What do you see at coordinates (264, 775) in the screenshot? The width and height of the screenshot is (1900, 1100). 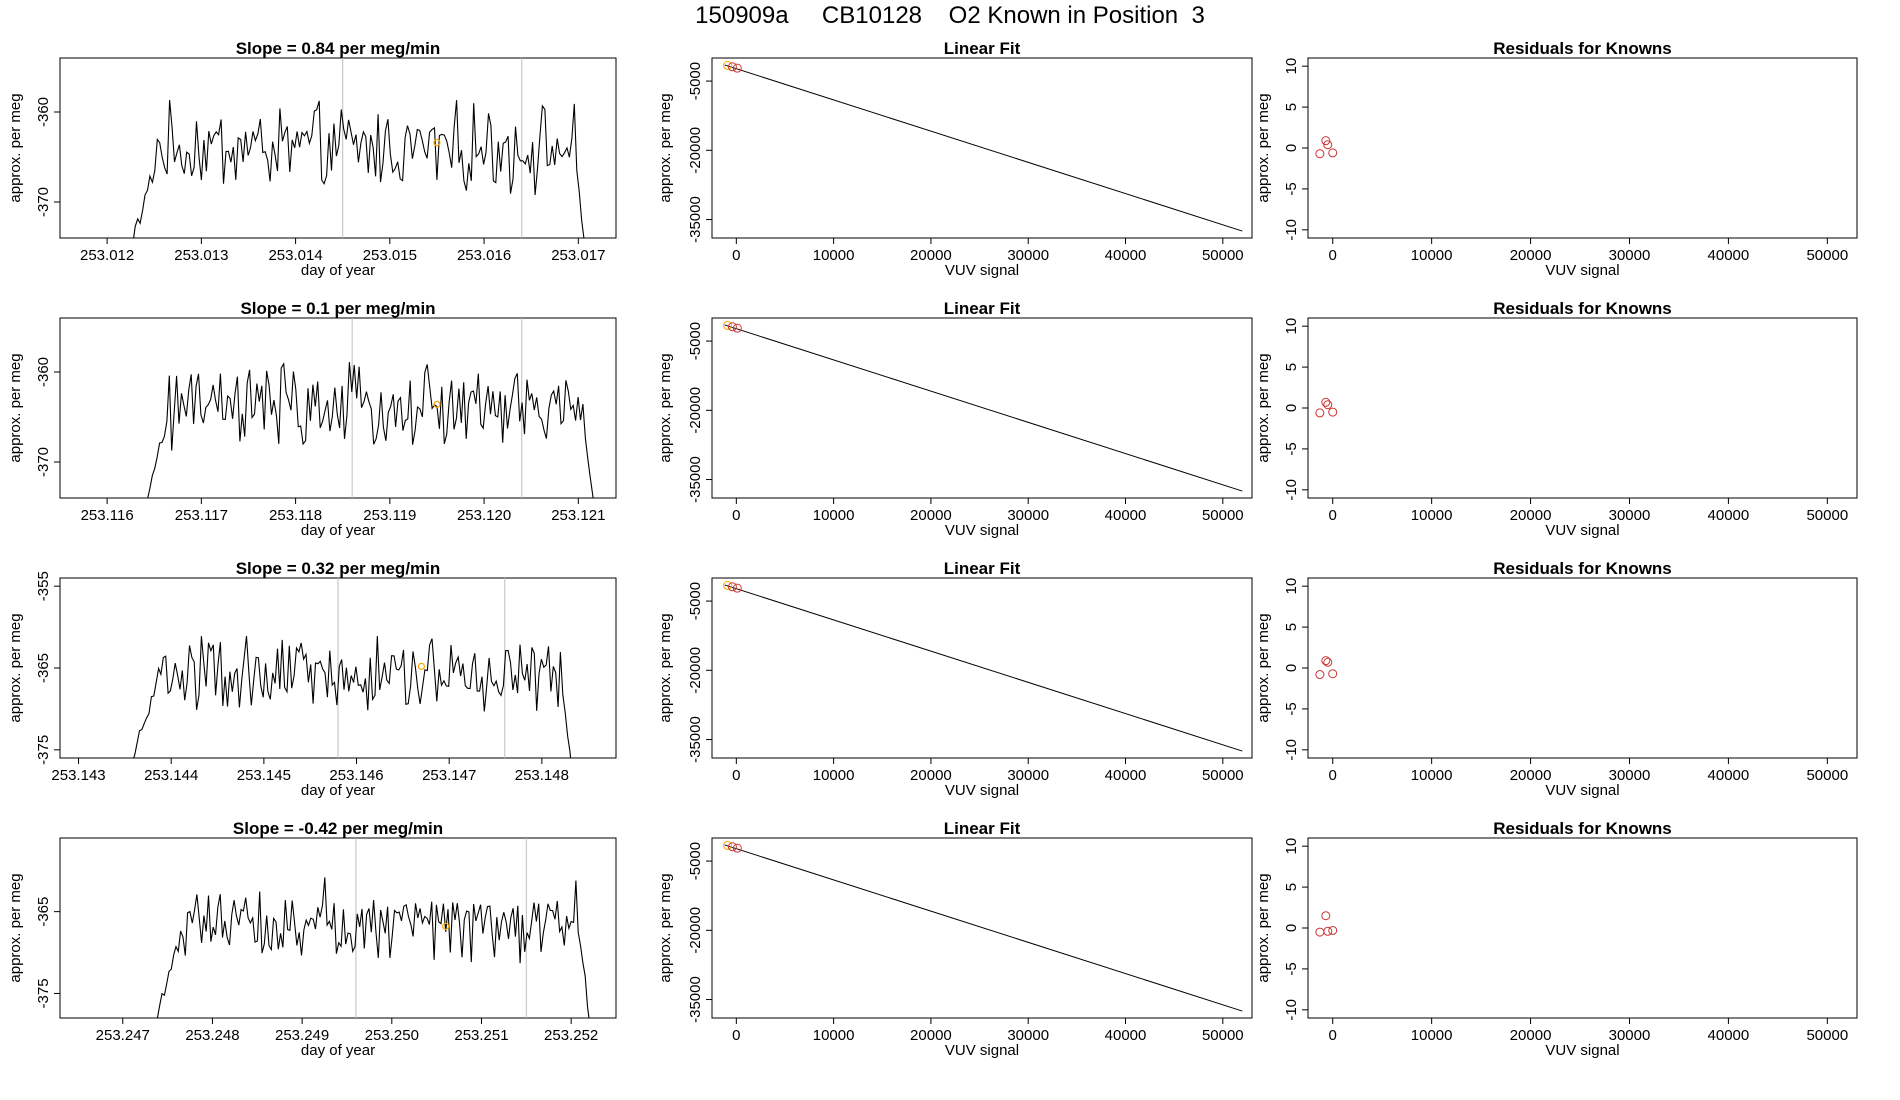 I see `x-tick-label: 253.145` at bounding box center [264, 775].